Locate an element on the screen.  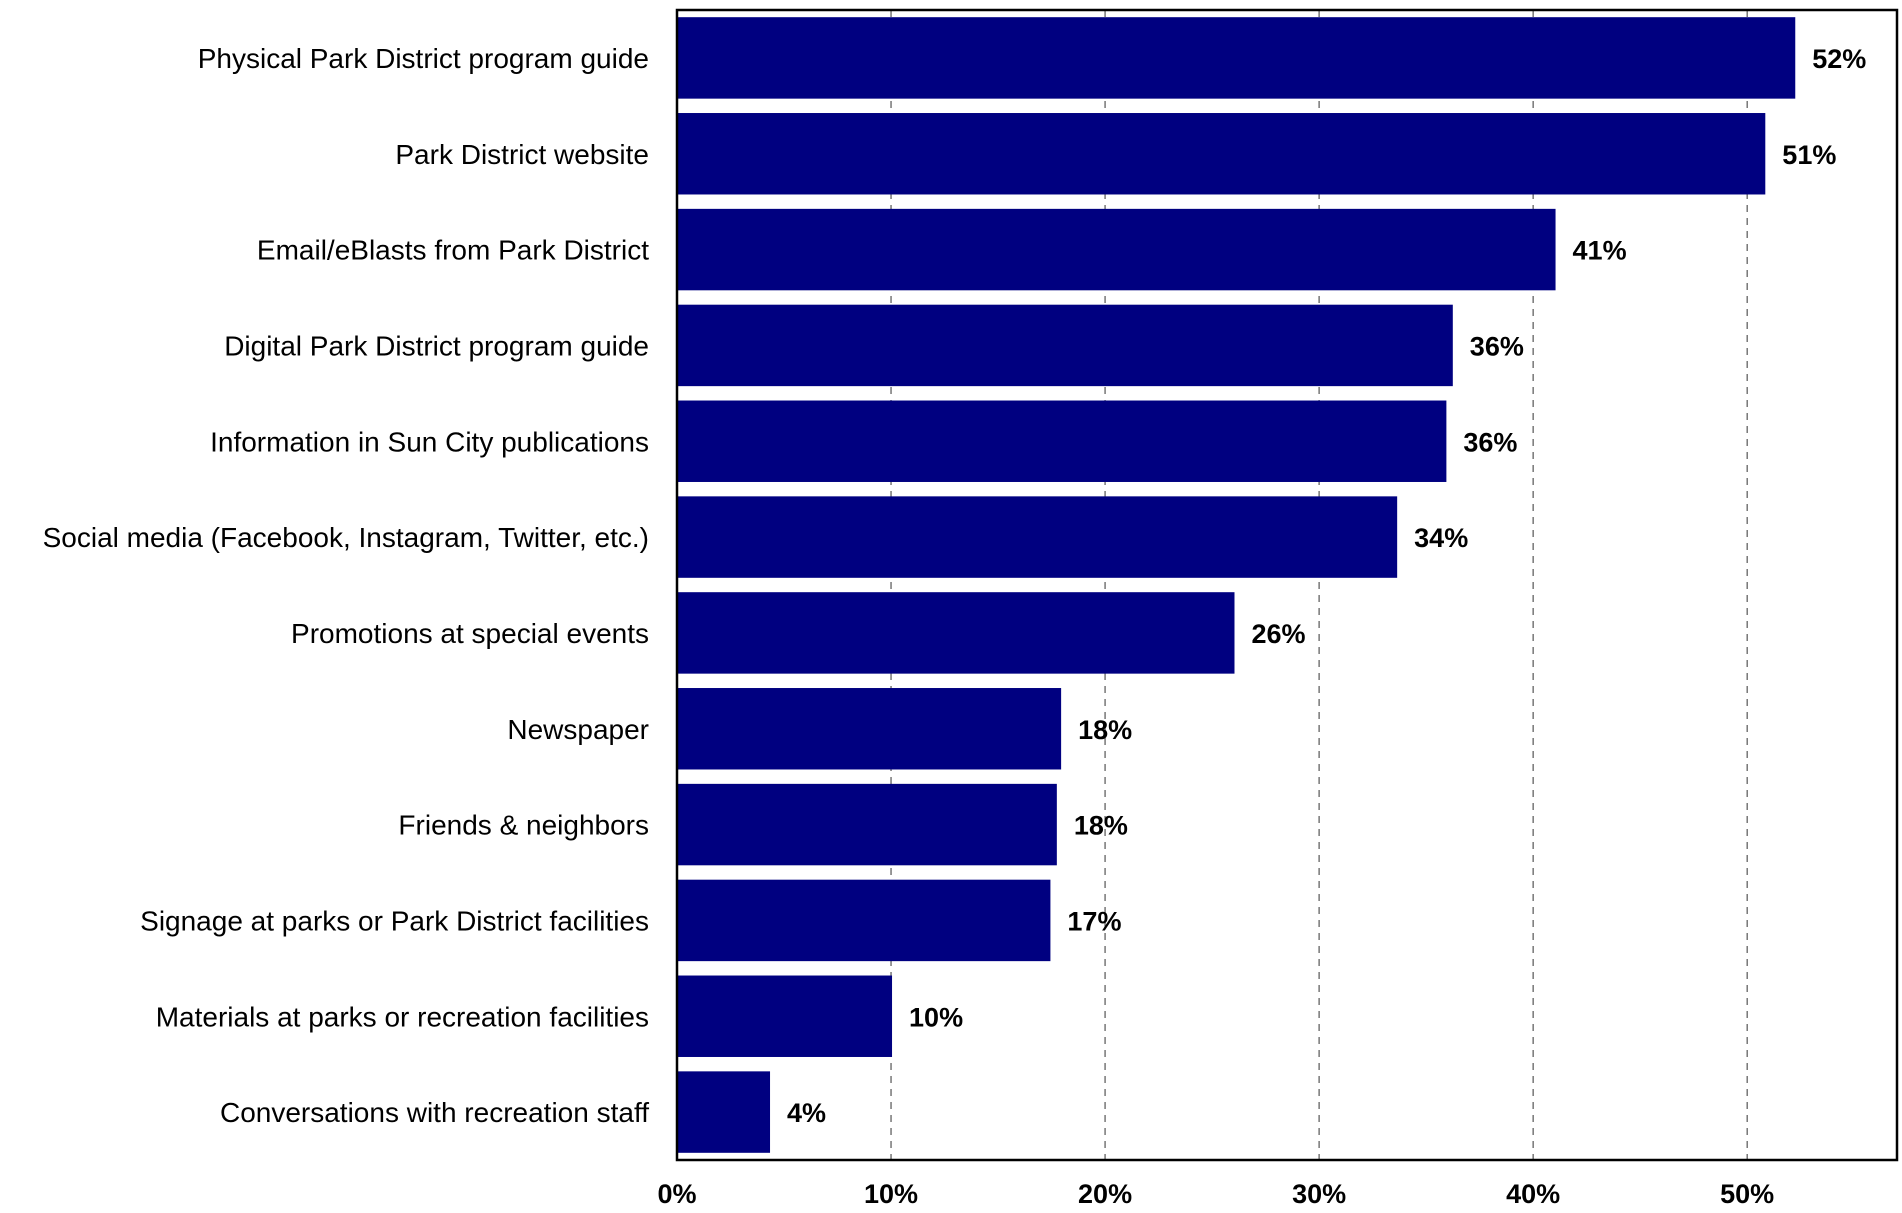
value-label: 52% is located at coordinates (1839, 59).